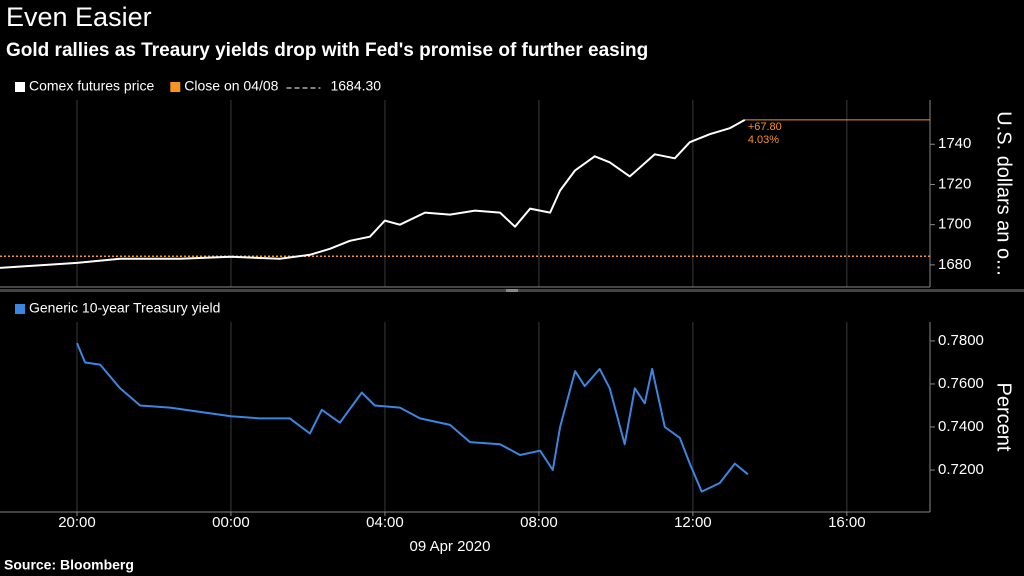 The height and width of the screenshot is (576, 1024). I want to click on y-axis-label: Percent, so click(1004, 417).